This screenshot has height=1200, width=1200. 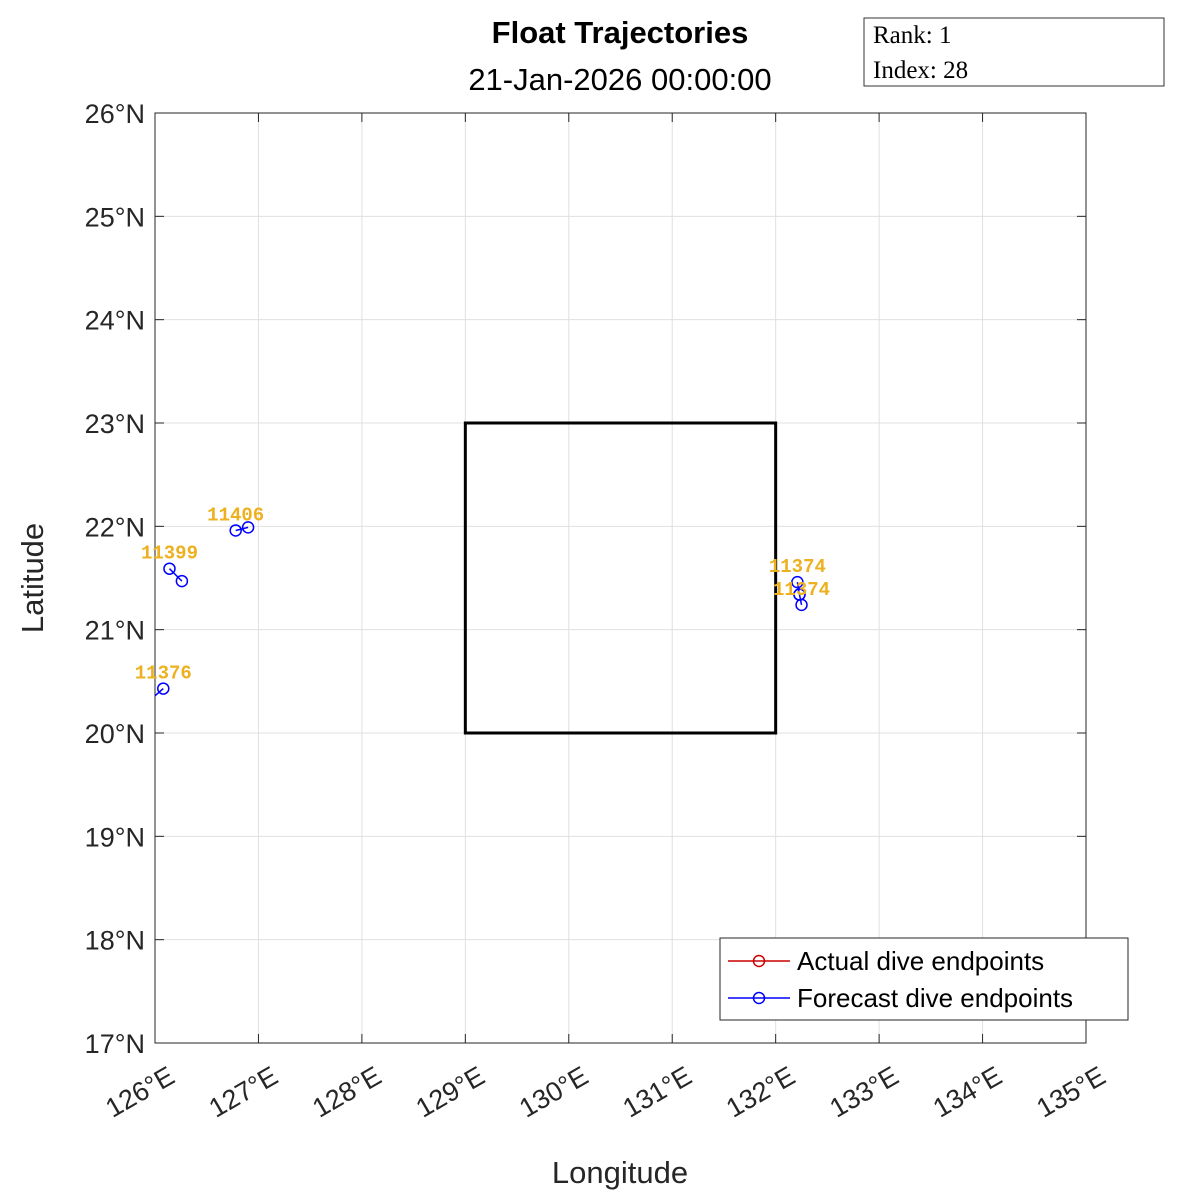 What do you see at coordinates (553, 1092) in the screenshot?
I see `x-tick-label: 130°E` at bounding box center [553, 1092].